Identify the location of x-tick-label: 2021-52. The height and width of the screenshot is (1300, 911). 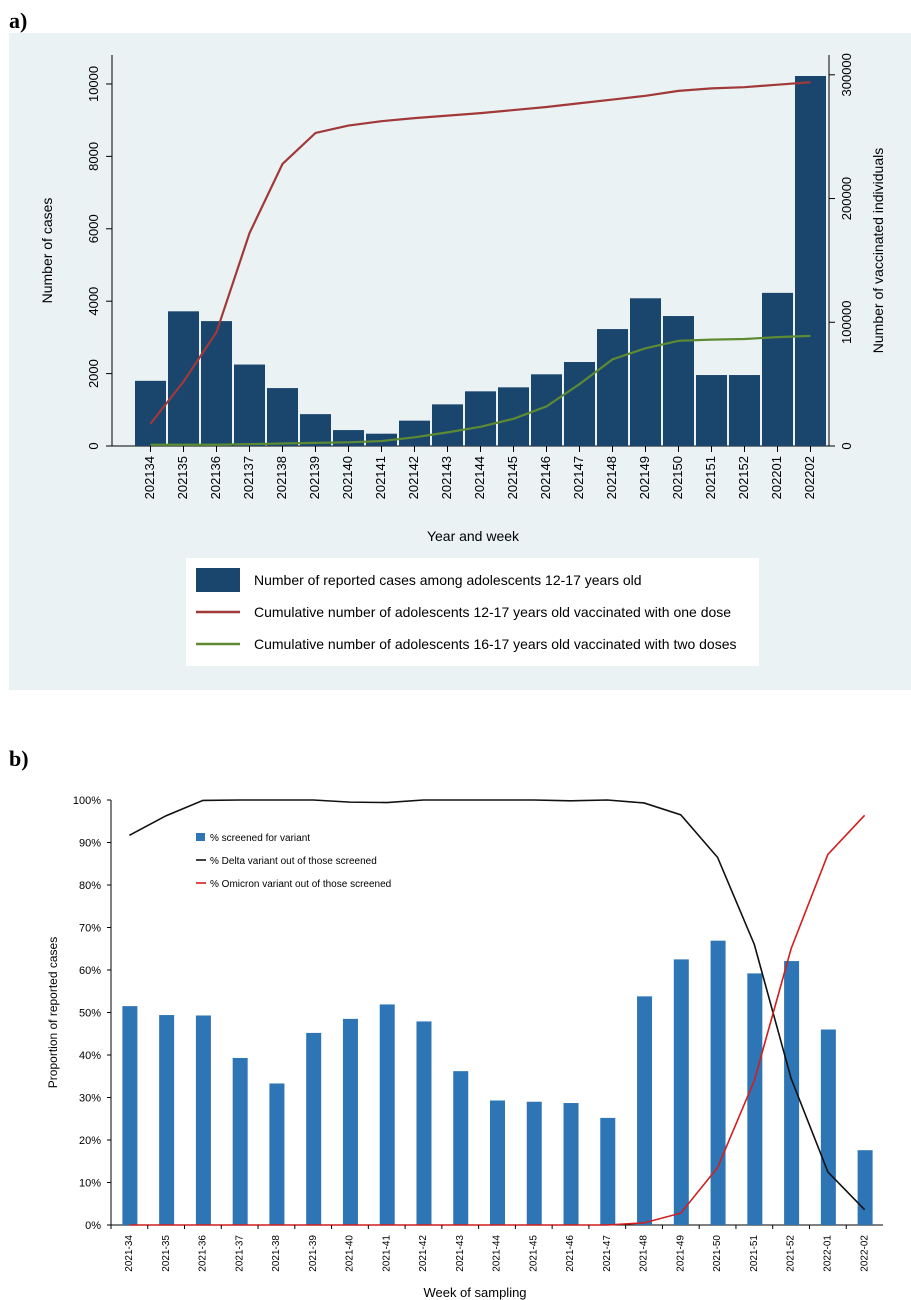
(791, 1253).